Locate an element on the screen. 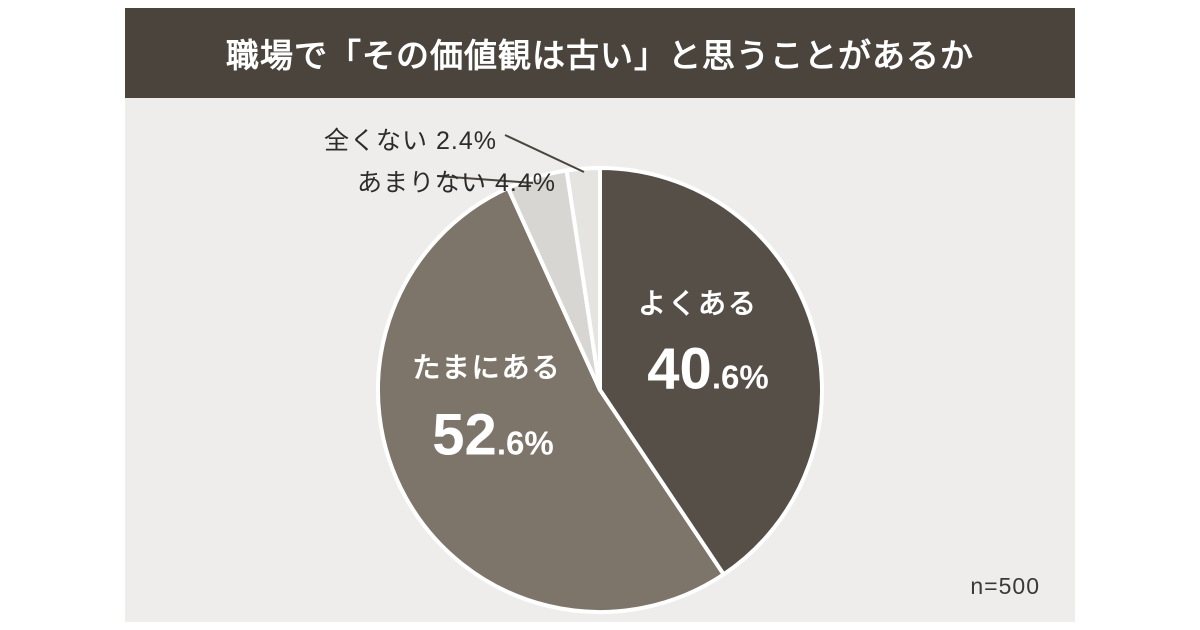 Image resolution: width=1200 pixels, height=630 pixels. slice-value-yokuaru-frac: .6% is located at coordinates (740, 377).